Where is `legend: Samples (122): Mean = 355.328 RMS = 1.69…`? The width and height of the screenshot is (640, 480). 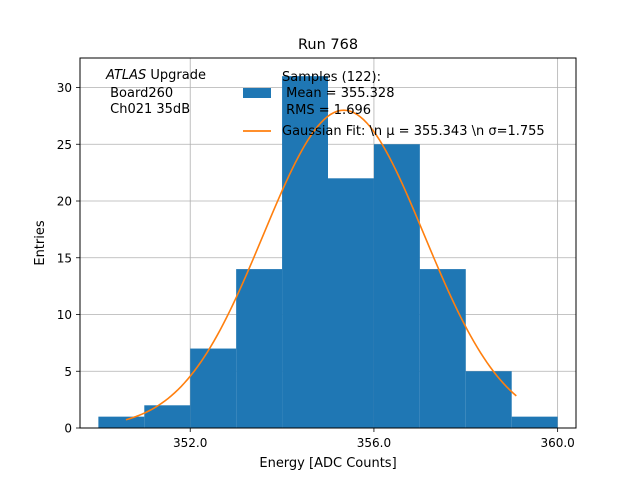 legend: Samples (122): Mean = 355.328 RMS = 1.69… is located at coordinates (394, 104).